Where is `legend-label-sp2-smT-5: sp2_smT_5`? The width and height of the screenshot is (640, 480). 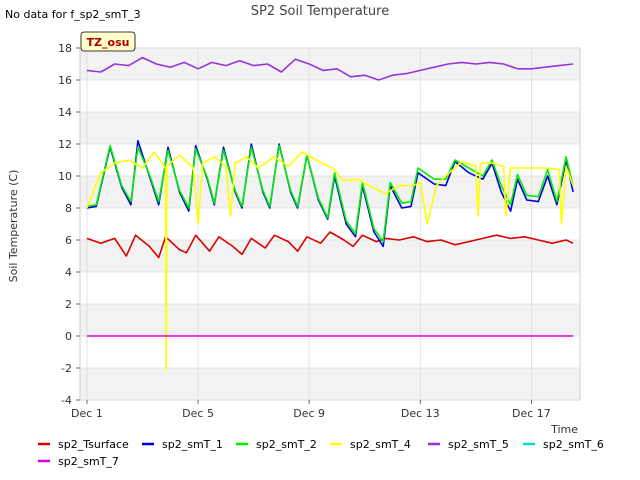
legend-label-sp2-smT-5: sp2_smT_5 is located at coordinates (478, 444).